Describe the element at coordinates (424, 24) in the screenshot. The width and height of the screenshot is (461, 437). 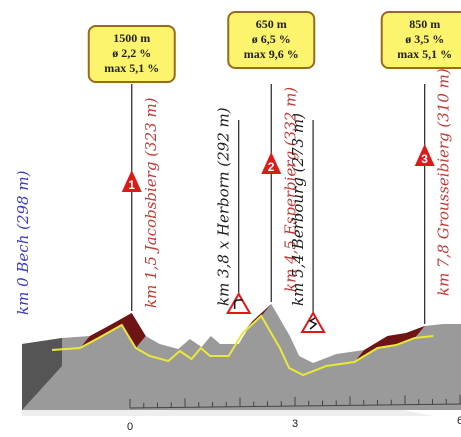
I see `climb-length: 850 m` at that location.